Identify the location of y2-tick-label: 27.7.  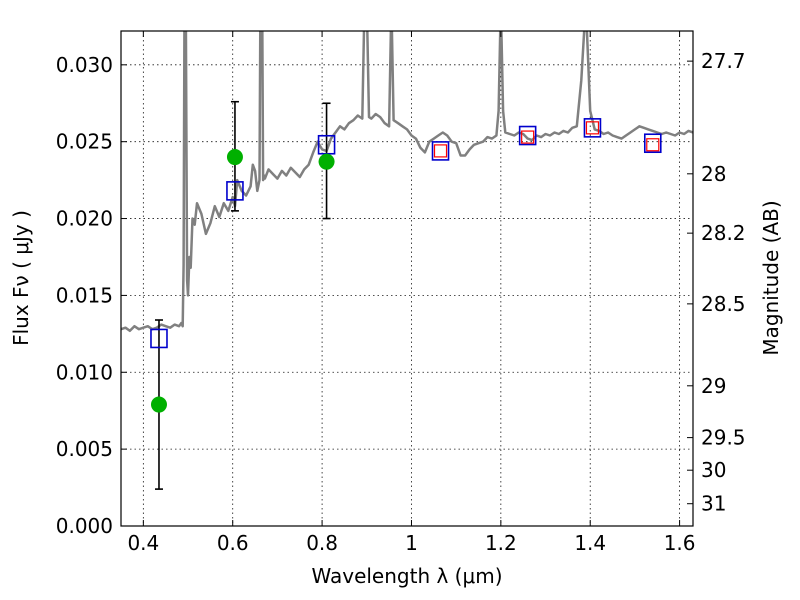
(723, 61).